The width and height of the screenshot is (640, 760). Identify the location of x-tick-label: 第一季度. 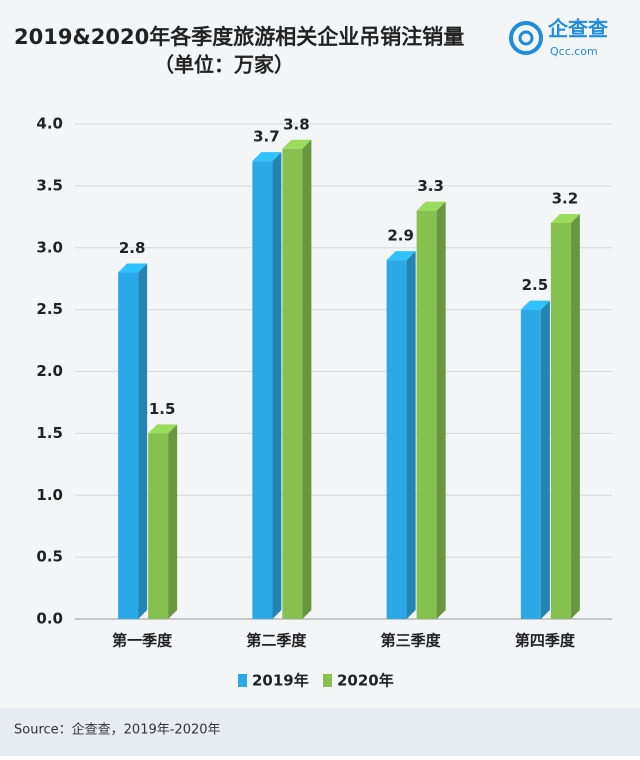
(142, 641).